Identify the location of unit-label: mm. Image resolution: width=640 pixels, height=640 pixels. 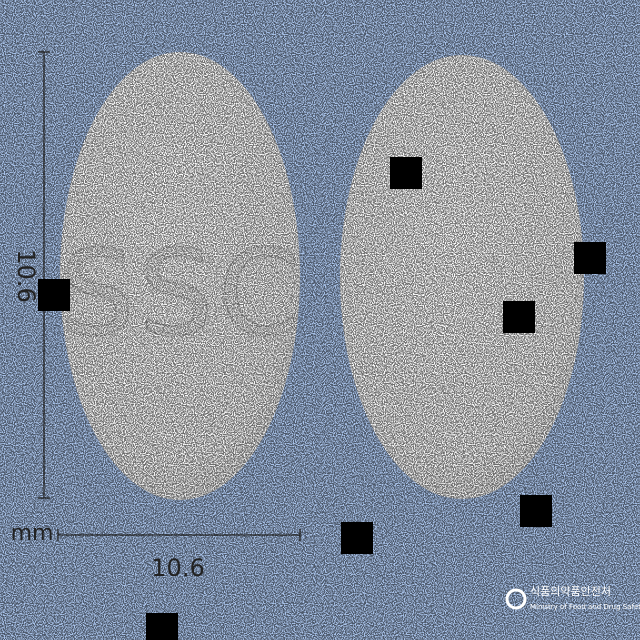
(32, 533).